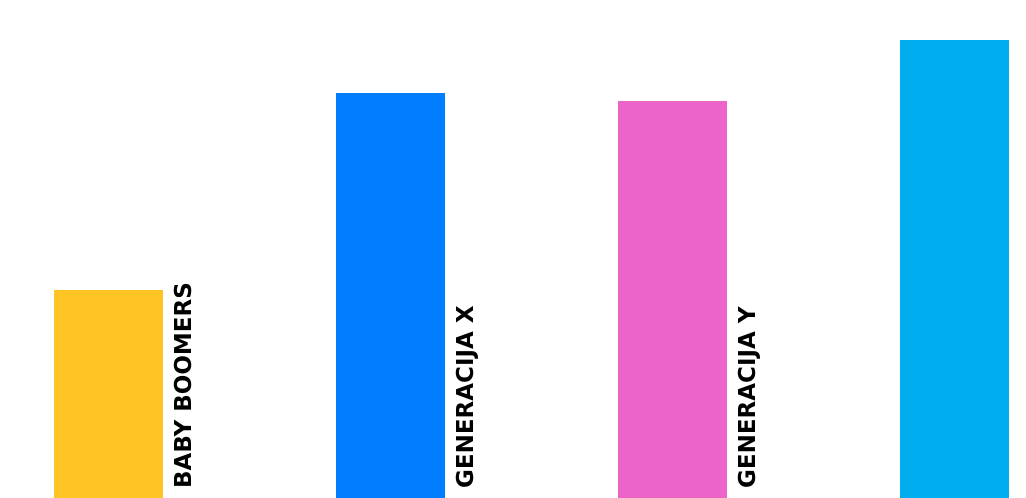 The height and width of the screenshot is (498, 1026). Describe the element at coordinates (466, 396) in the screenshot. I see `bar-label-2: GENERACIJA X` at that location.